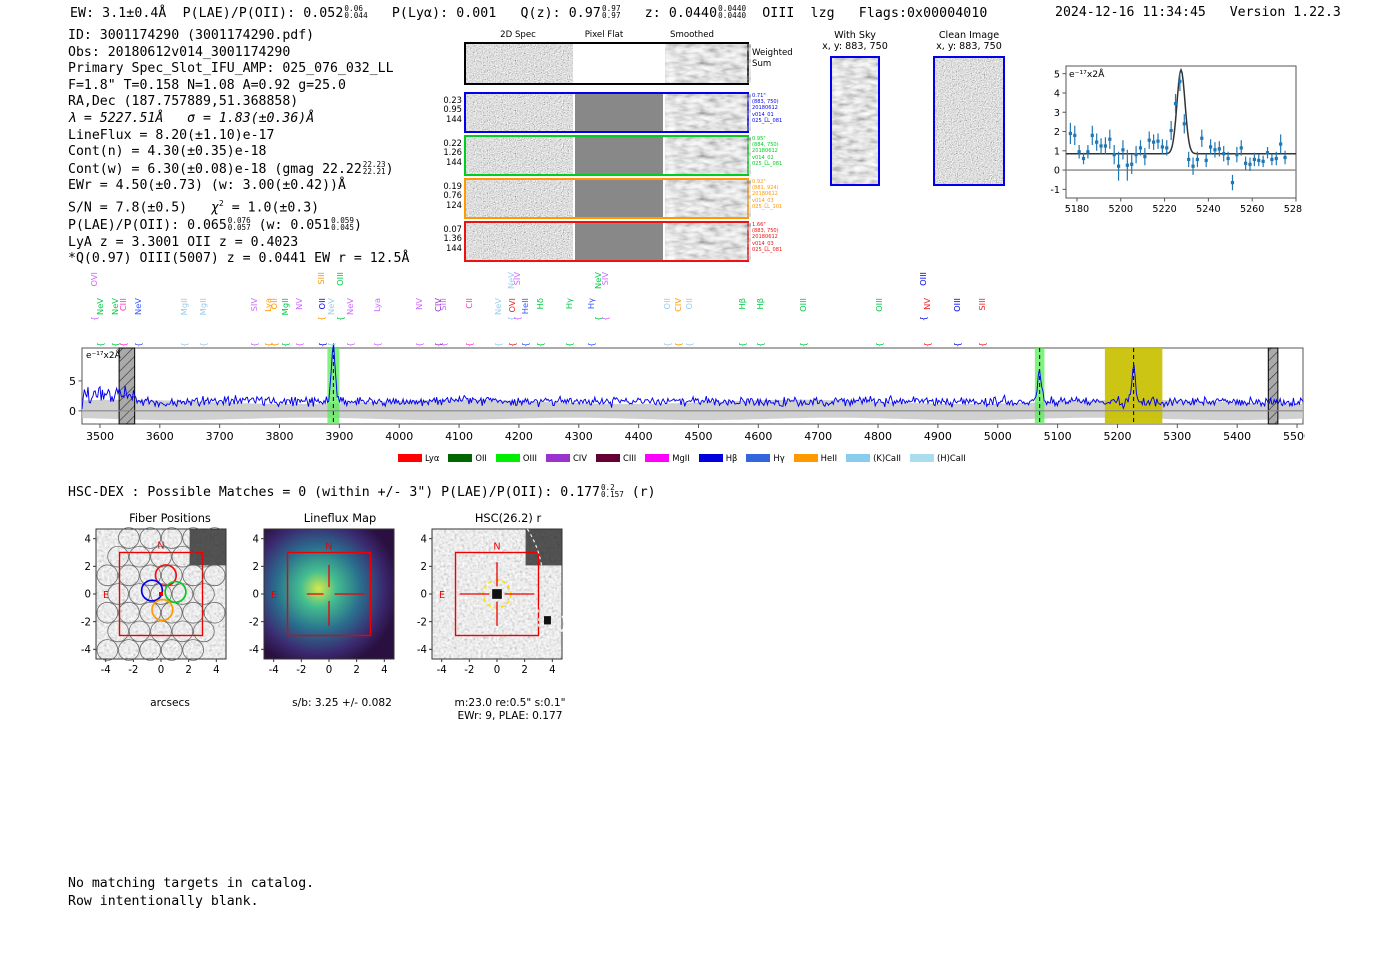  I want to click on fiber-id-line: 0.92", so click(759, 182).